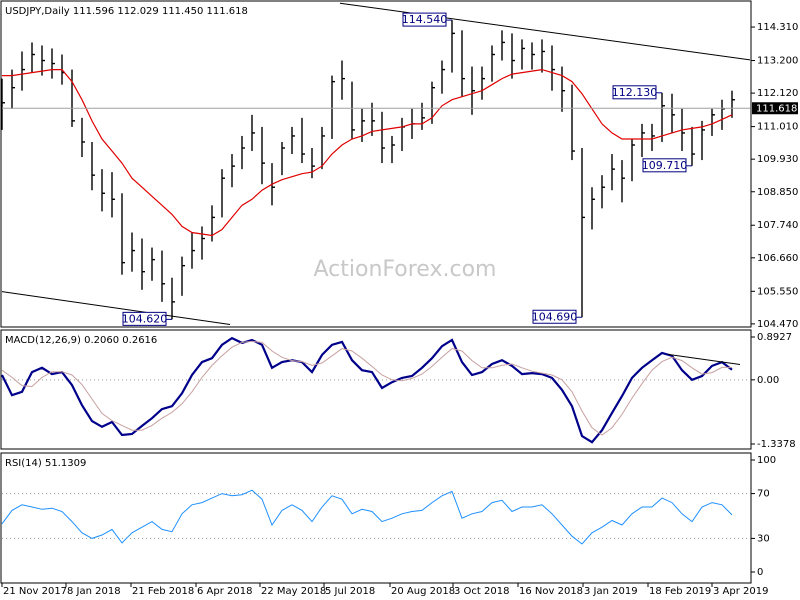 The height and width of the screenshot is (600, 800). I want to click on x-tick-label: 5 Jul 2018, so click(350, 591).